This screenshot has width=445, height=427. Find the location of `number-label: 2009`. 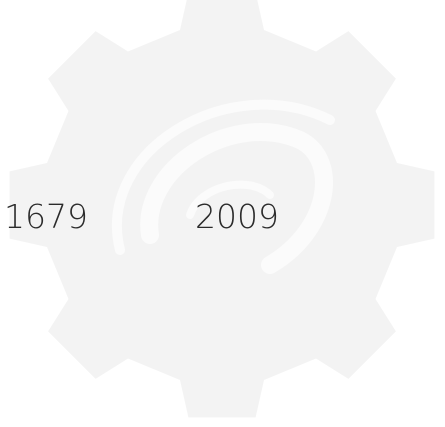

number-label: 2009 is located at coordinates (237, 216).